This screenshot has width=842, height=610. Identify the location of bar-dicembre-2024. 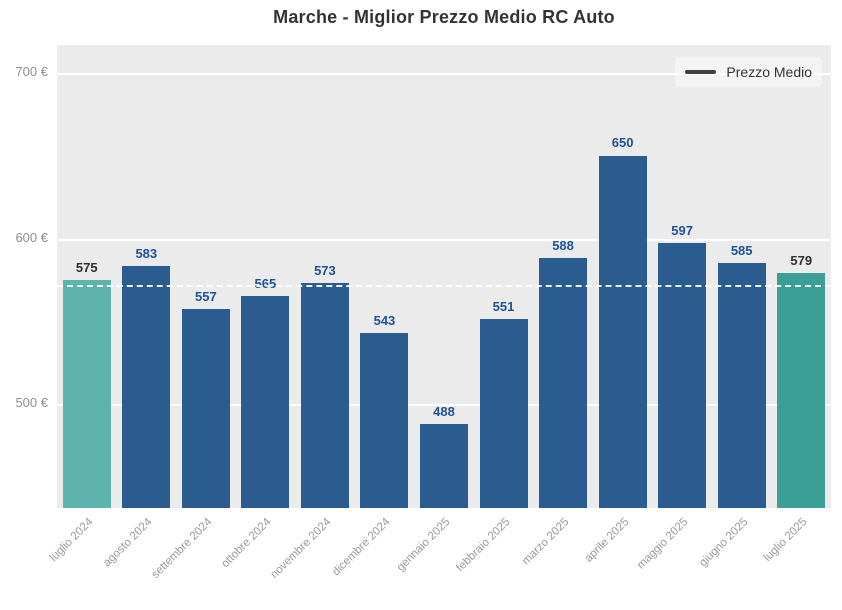
(384, 420).